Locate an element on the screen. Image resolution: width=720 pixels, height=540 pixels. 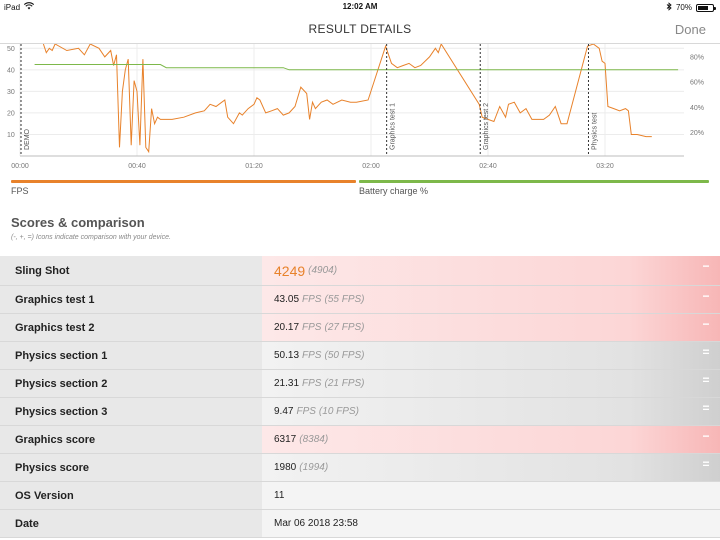
x-tick-label: 01:20 is located at coordinates (254, 166).